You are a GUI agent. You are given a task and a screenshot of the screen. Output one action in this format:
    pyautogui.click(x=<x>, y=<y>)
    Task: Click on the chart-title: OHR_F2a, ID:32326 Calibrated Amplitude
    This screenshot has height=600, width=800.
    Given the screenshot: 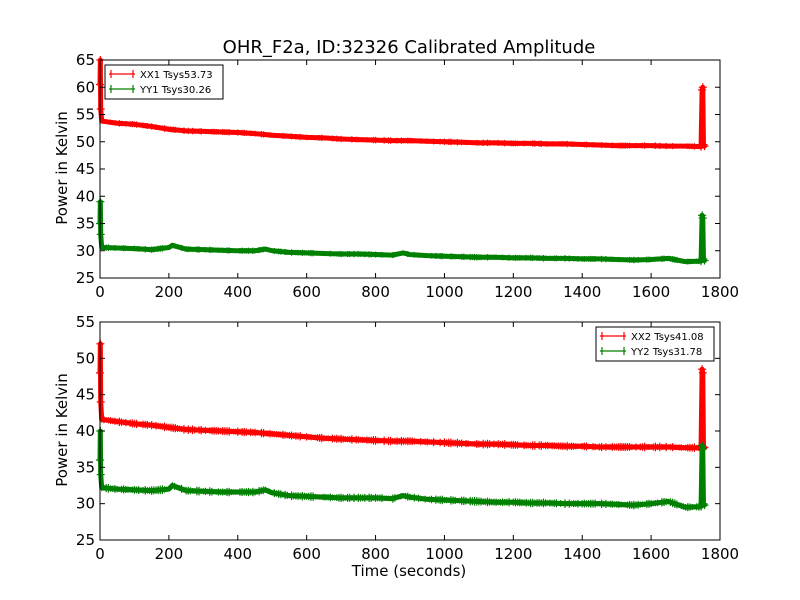 What is the action you would take?
    pyautogui.click(x=409, y=47)
    